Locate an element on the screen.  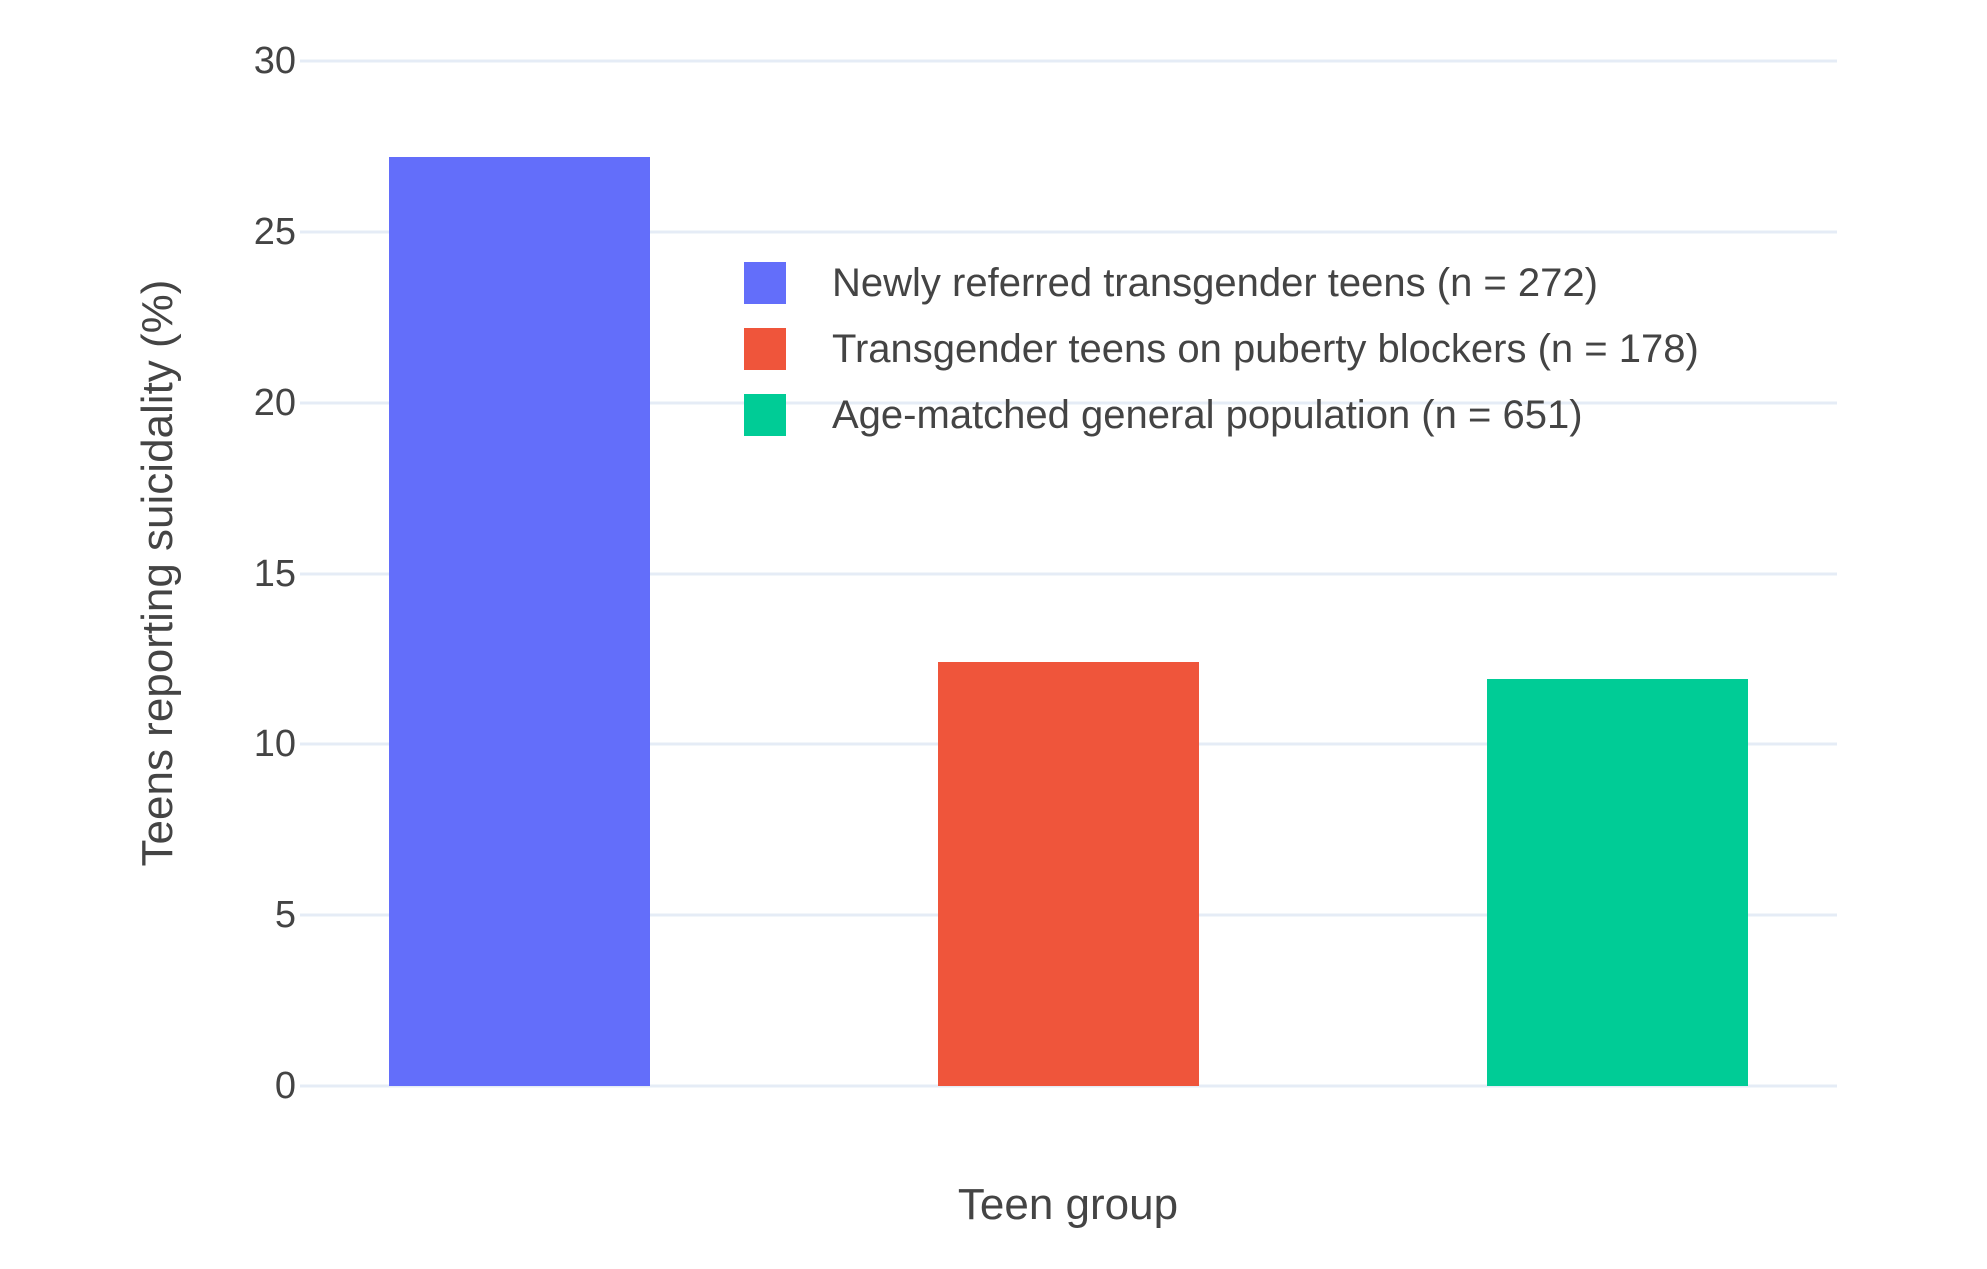
legend-label-general-population: Age-matched general population (n = 651) is located at coordinates (1207, 415).